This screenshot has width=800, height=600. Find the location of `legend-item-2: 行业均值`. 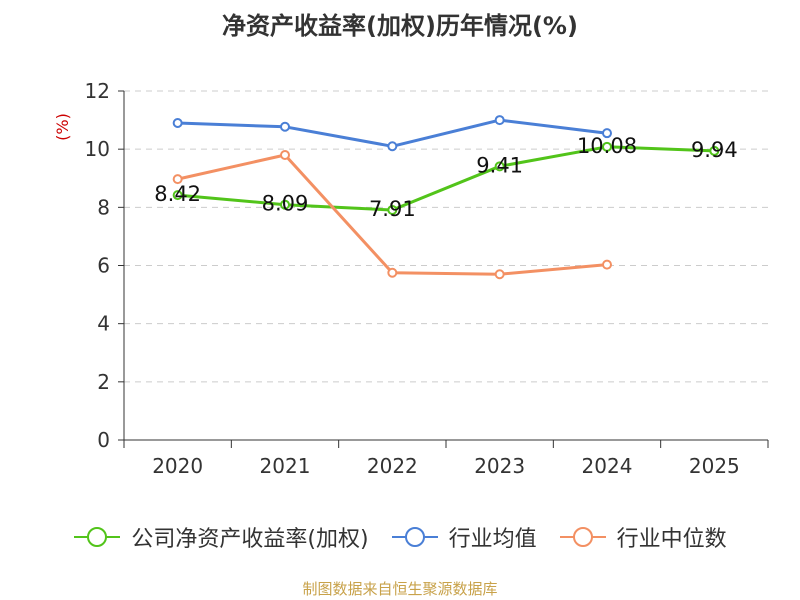

legend-item-2: 行业均值 is located at coordinates (464, 537).